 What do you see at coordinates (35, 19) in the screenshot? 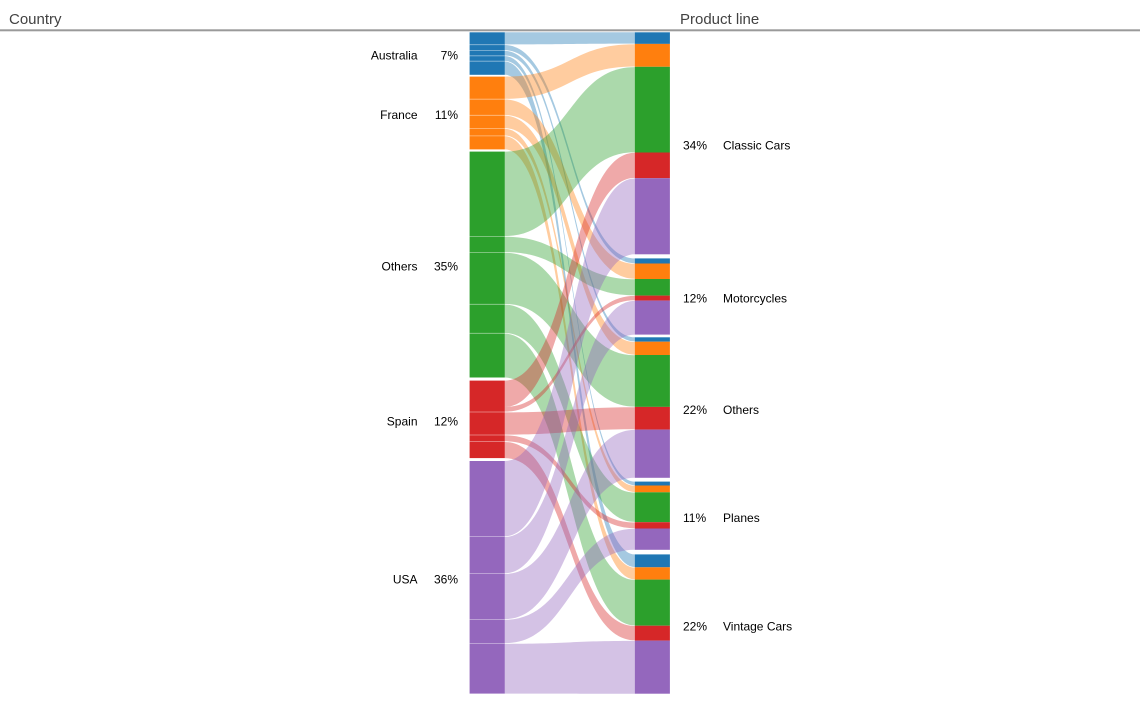
I see `svg-text: Country` at bounding box center [35, 19].